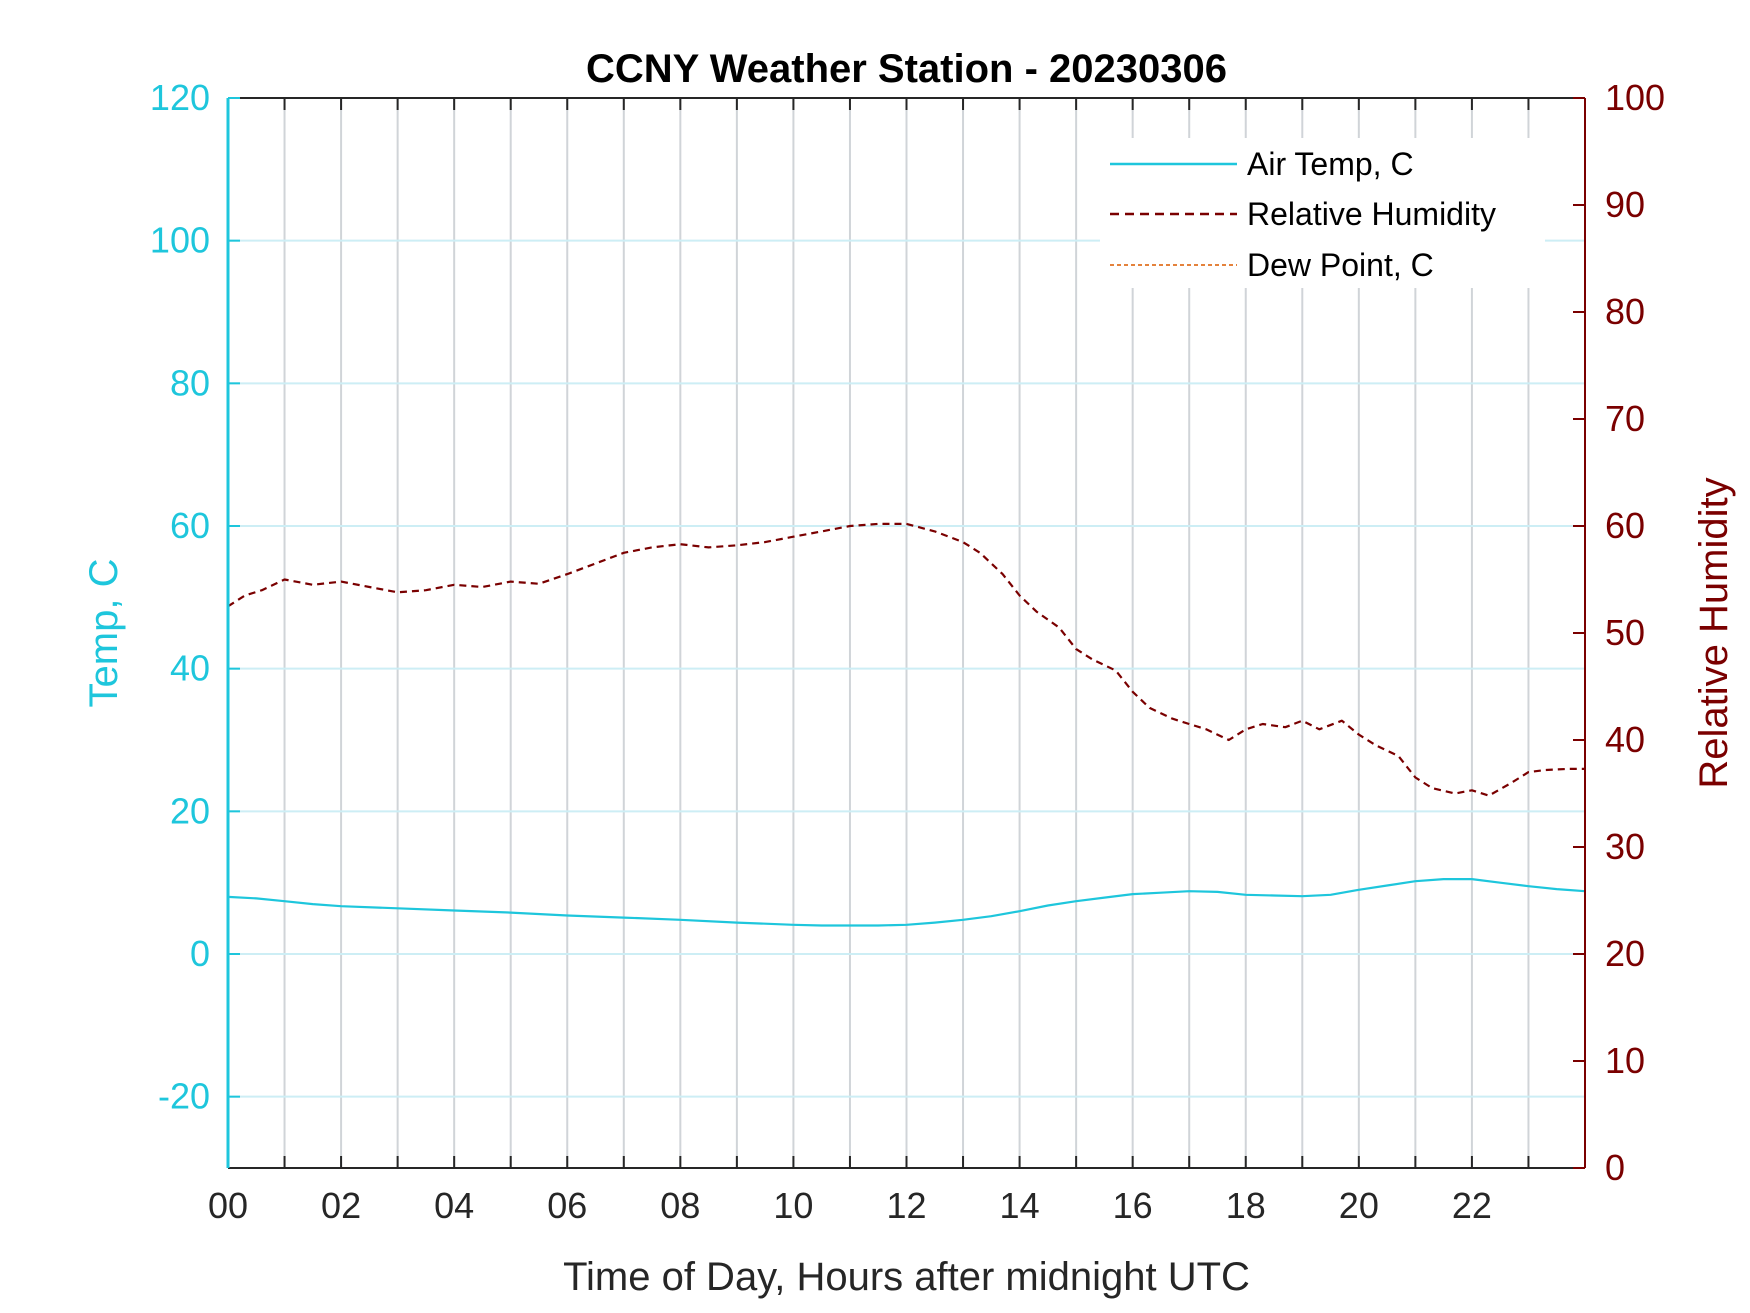 The height and width of the screenshot is (1313, 1750). What do you see at coordinates (1625, 311) in the screenshot?
I see `y-right-tick-label: 80` at bounding box center [1625, 311].